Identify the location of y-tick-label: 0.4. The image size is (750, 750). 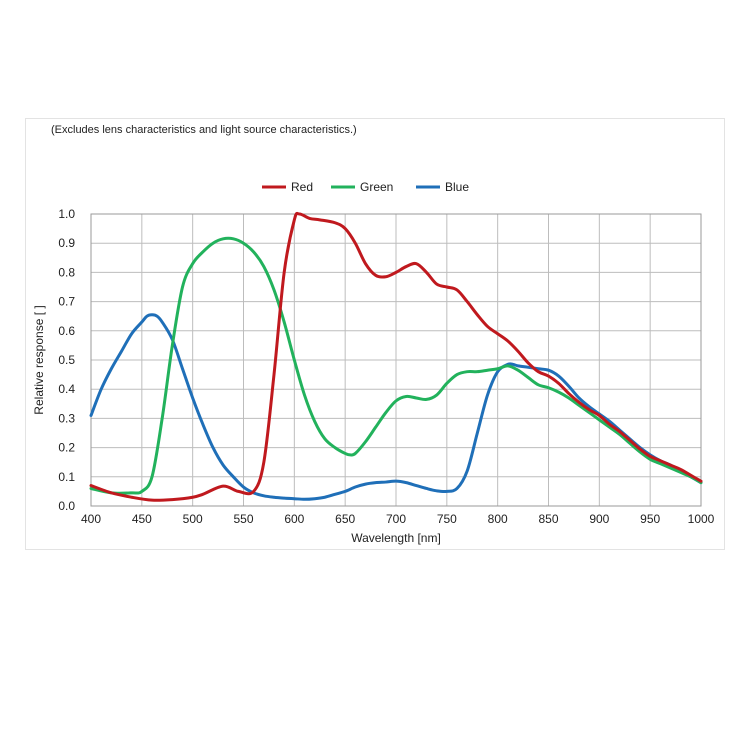
(66, 389).